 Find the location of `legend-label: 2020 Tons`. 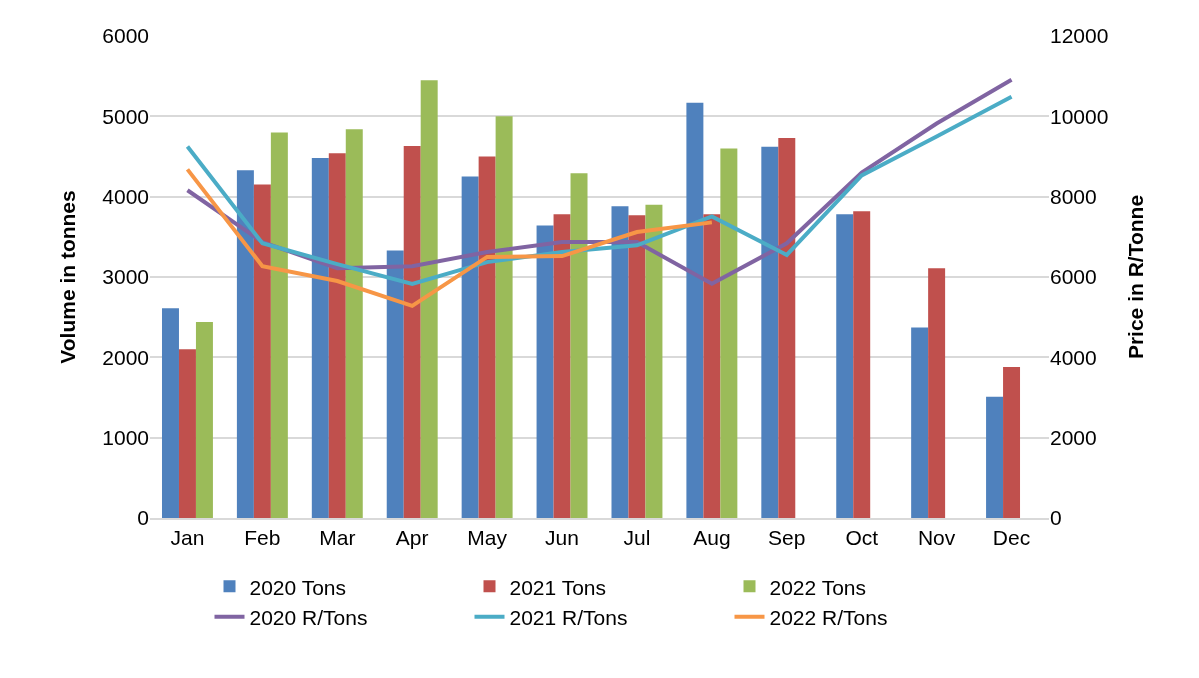

legend-label: 2020 Tons is located at coordinates (298, 587).